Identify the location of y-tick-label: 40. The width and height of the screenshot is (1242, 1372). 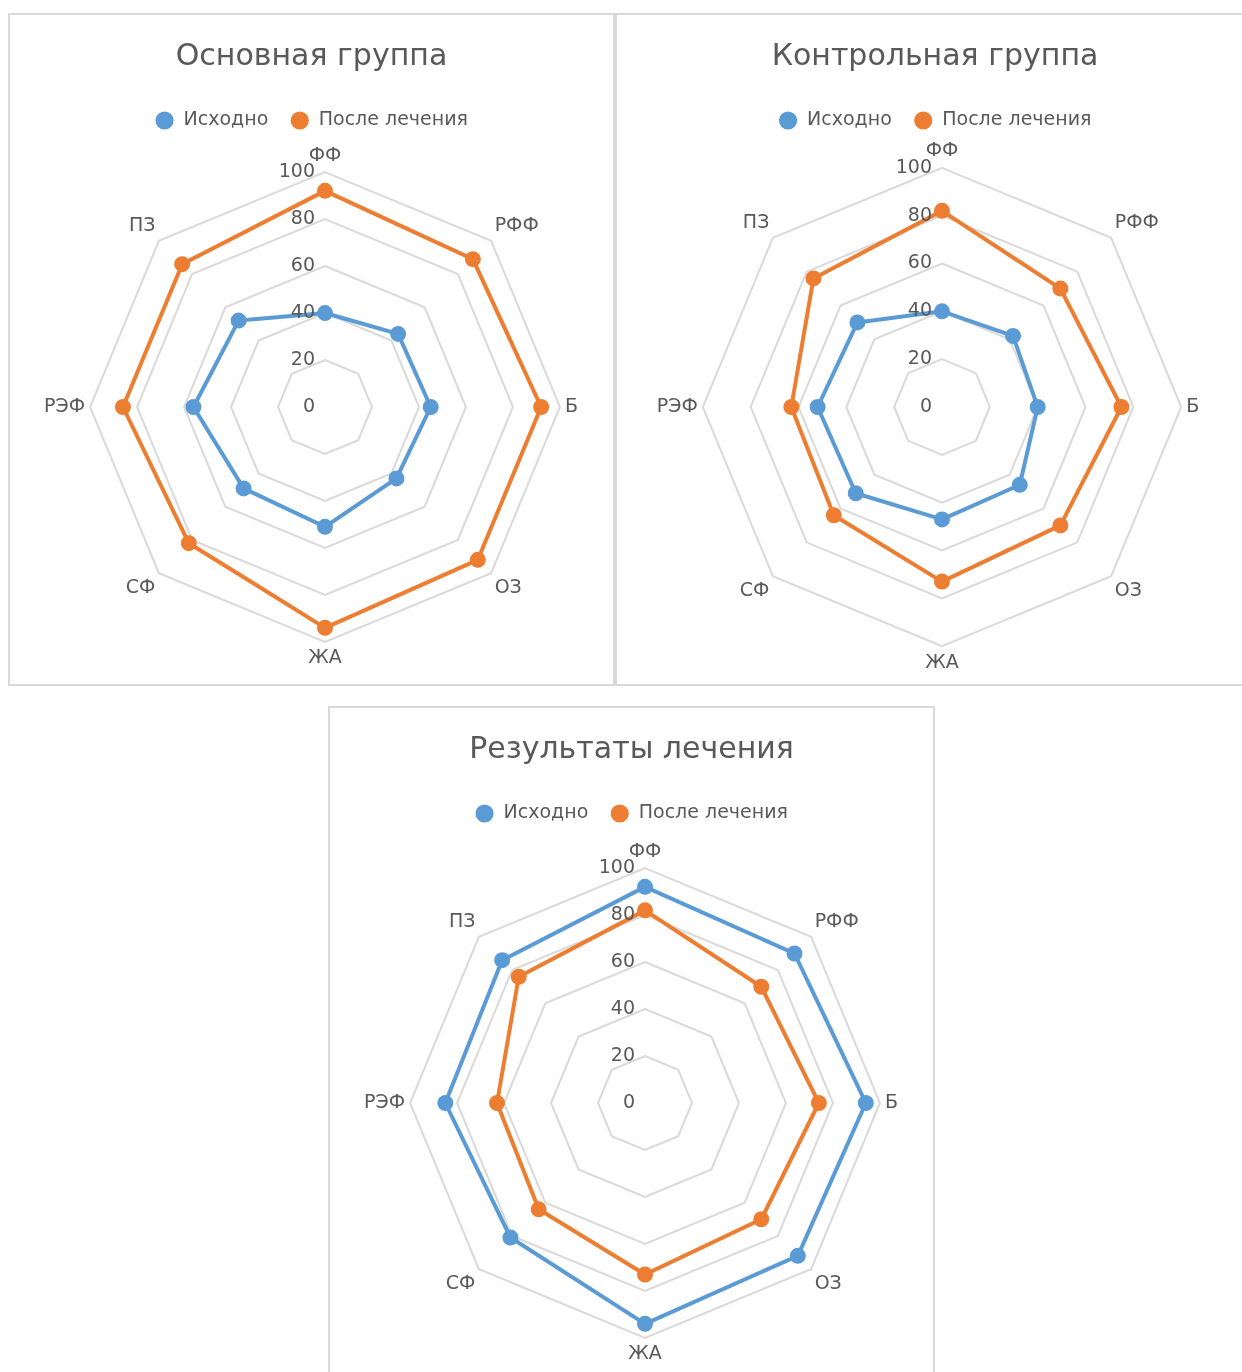
(622, 1006).